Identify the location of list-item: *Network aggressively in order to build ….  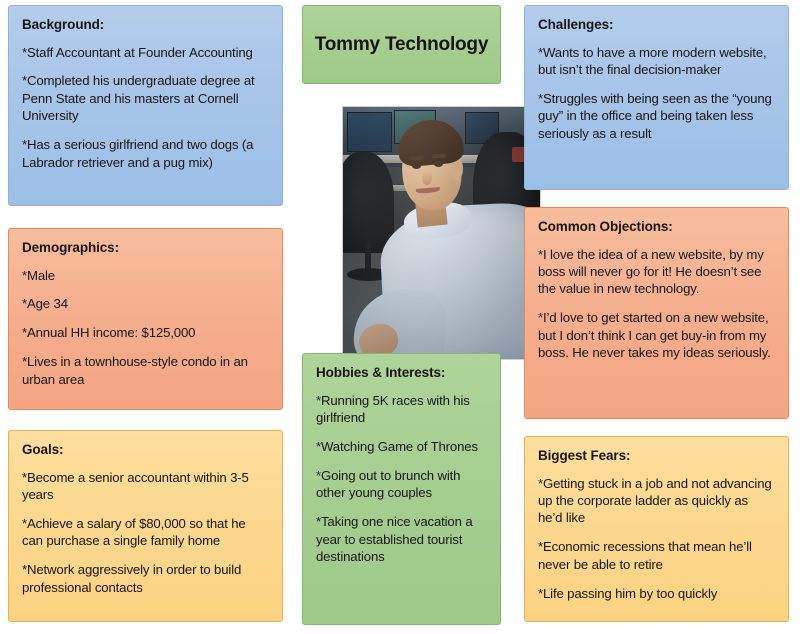
(132, 578).